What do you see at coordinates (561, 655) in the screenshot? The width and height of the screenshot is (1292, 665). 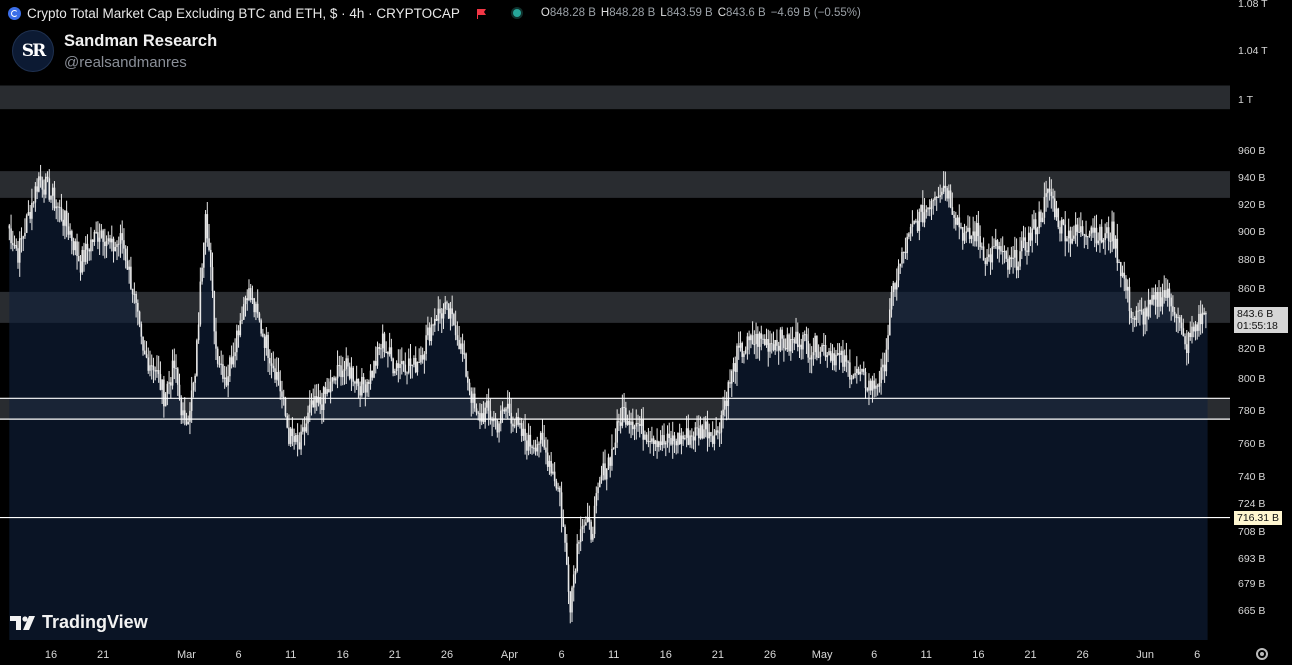 I see `x-tick-label: 6` at bounding box center [561, 655].